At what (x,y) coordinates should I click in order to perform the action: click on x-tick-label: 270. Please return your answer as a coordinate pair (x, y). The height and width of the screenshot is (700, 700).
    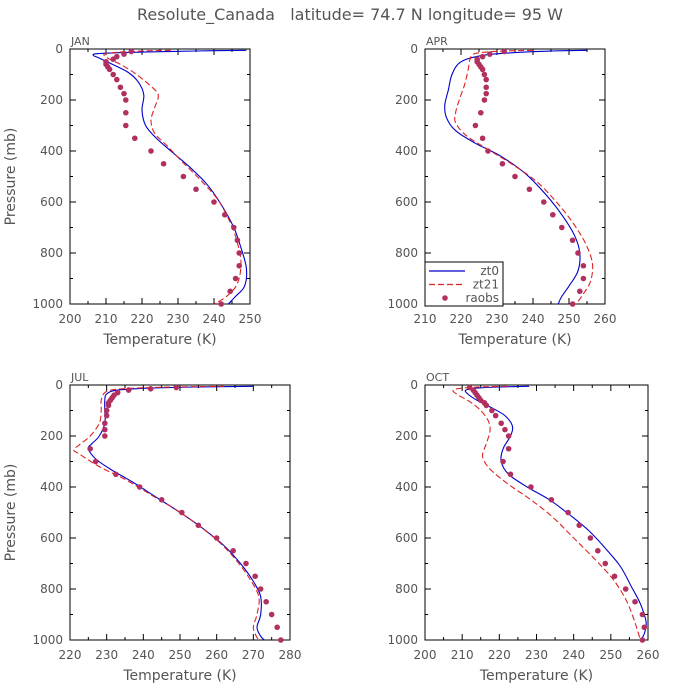
    Looking at the image, I should click on (253, 655).